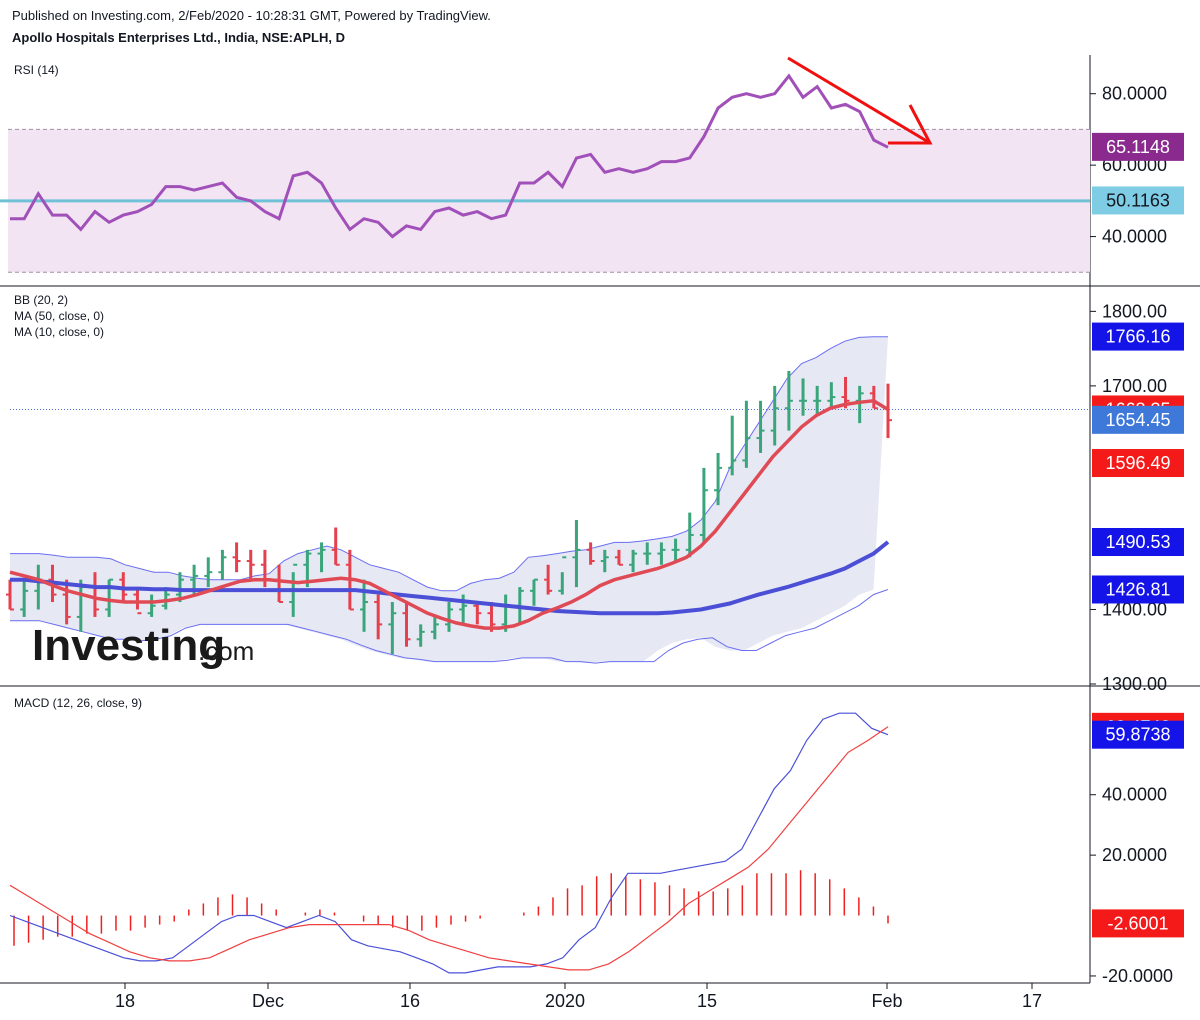 This screenshot has height=1020, width=1200. I want to click on rsi-series-line, so click(449, 156).